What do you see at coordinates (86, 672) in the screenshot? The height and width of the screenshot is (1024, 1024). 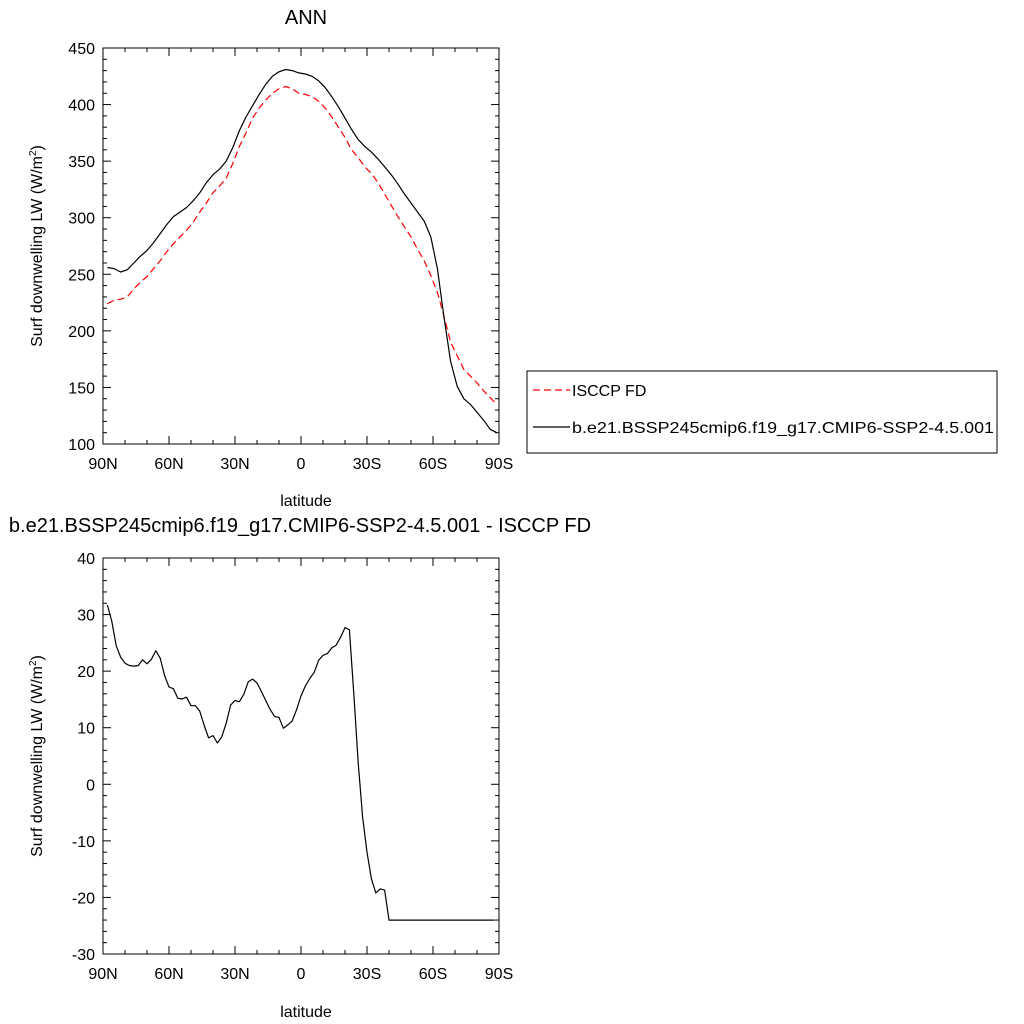 I see `bottom-y-tick-label: 20` at bounding box center [86, 672].